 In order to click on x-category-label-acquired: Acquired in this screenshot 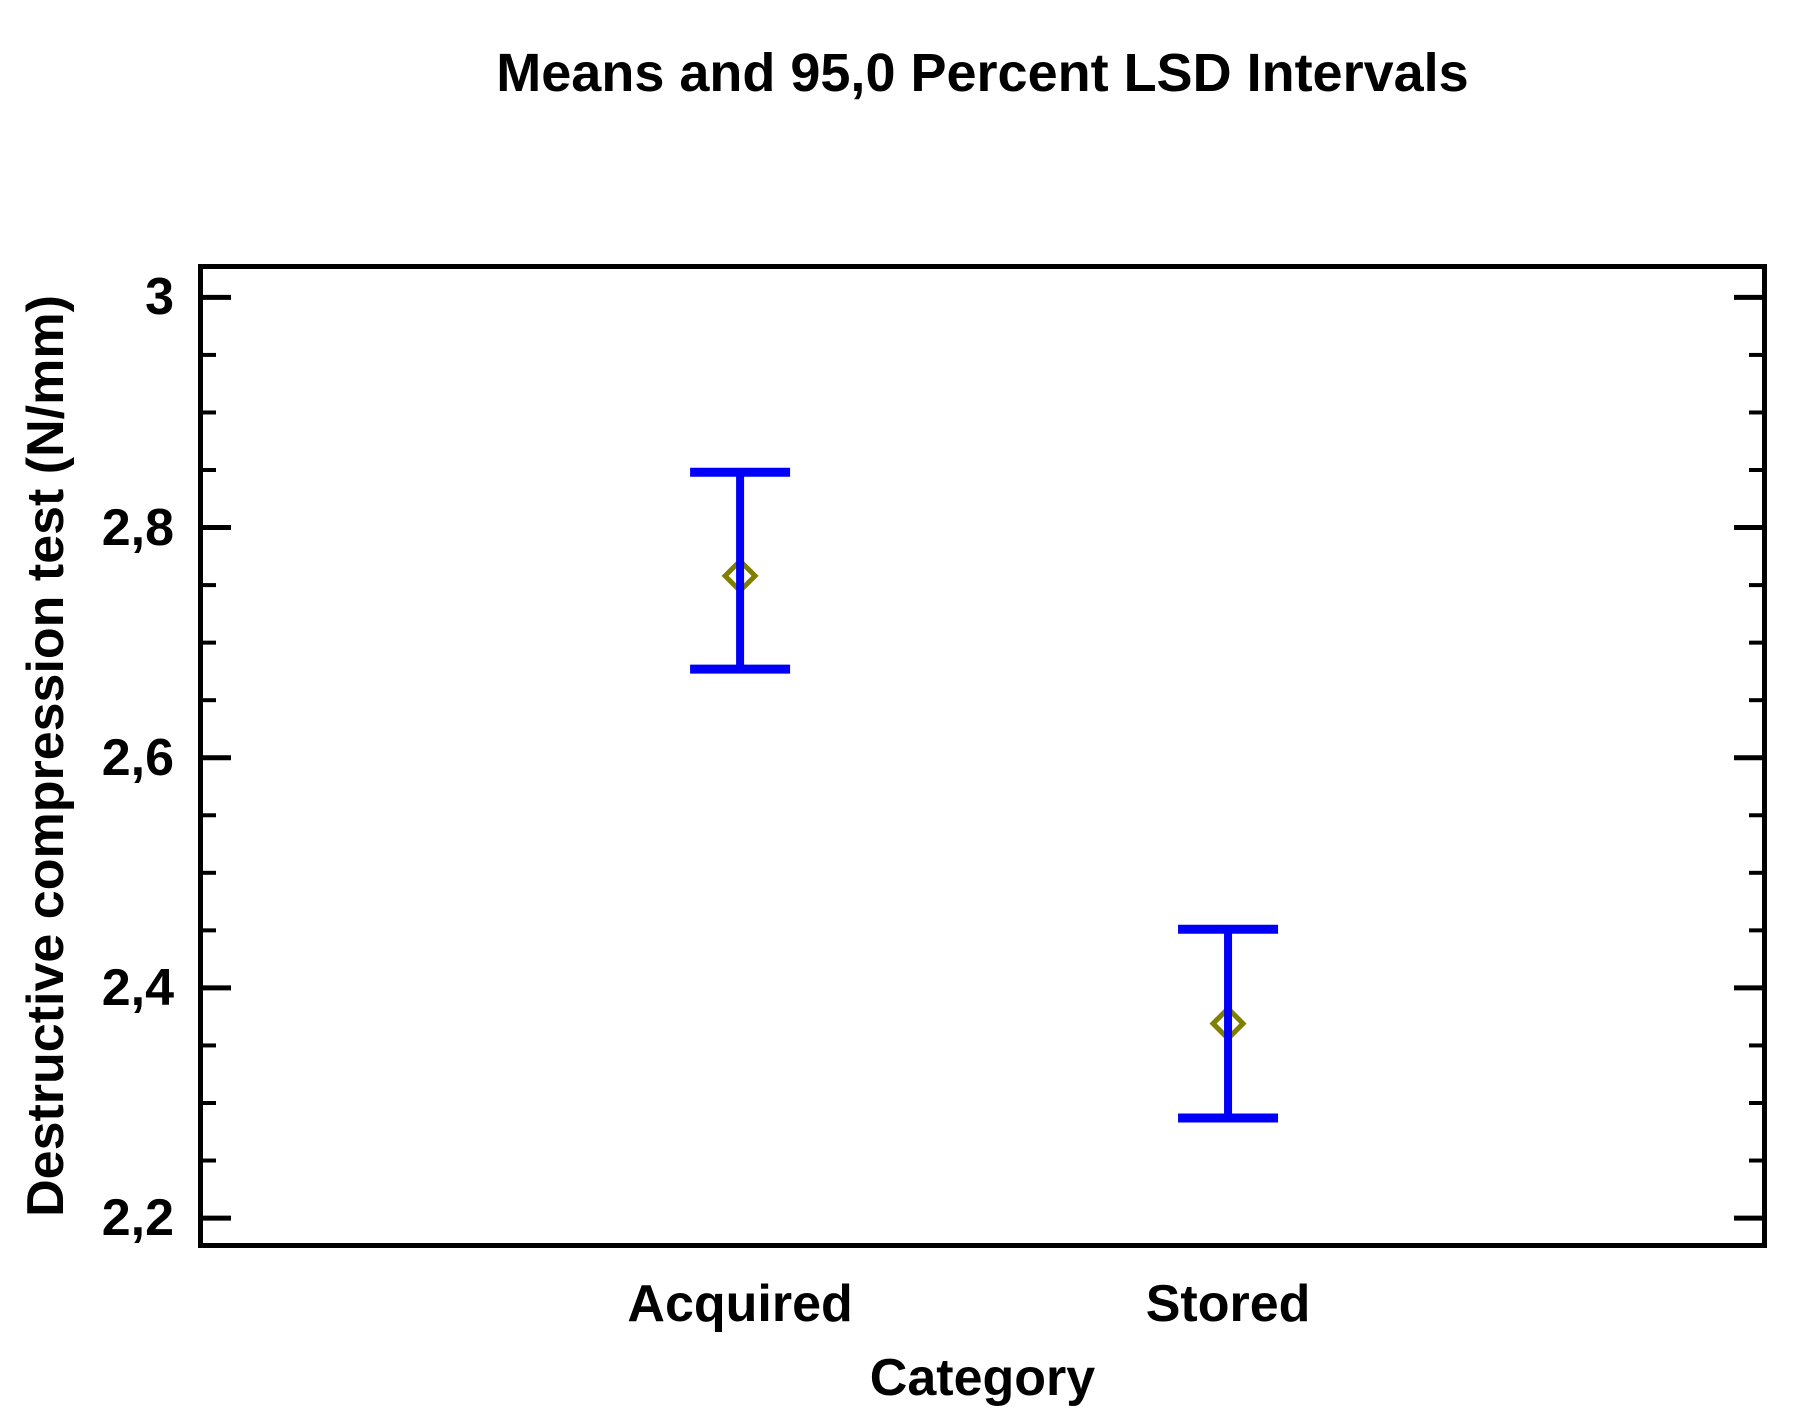, I will do `click(740, 1304)`.